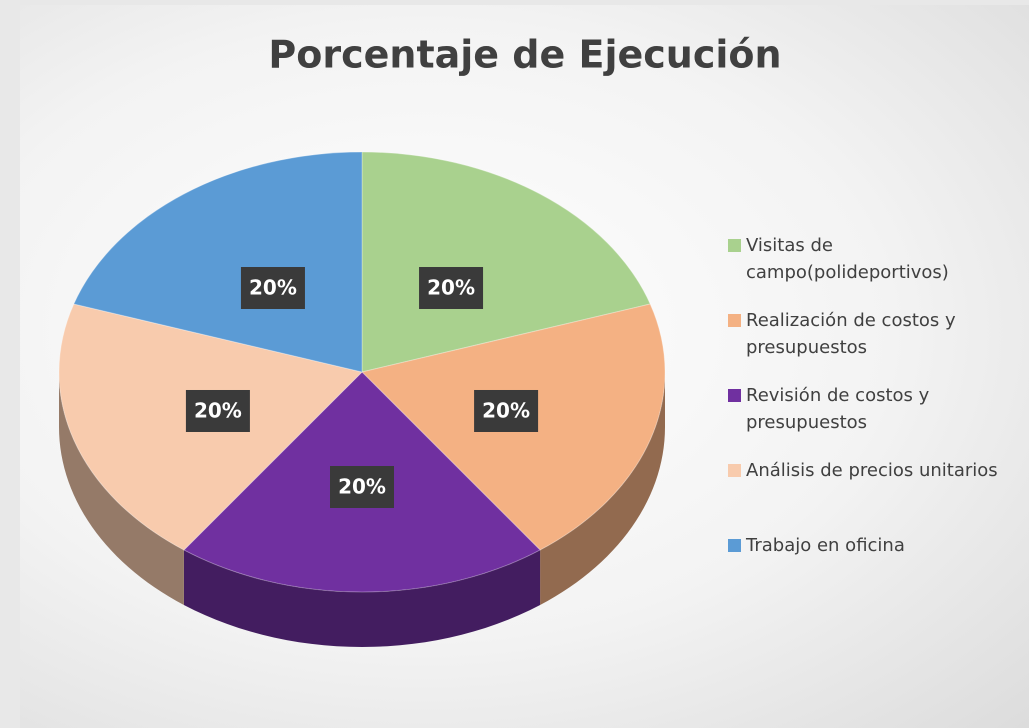  Describe the element at coordinates (524, 55) in the screenshot. I see `chart-title: Porcentaje de Ejecución` at that location.